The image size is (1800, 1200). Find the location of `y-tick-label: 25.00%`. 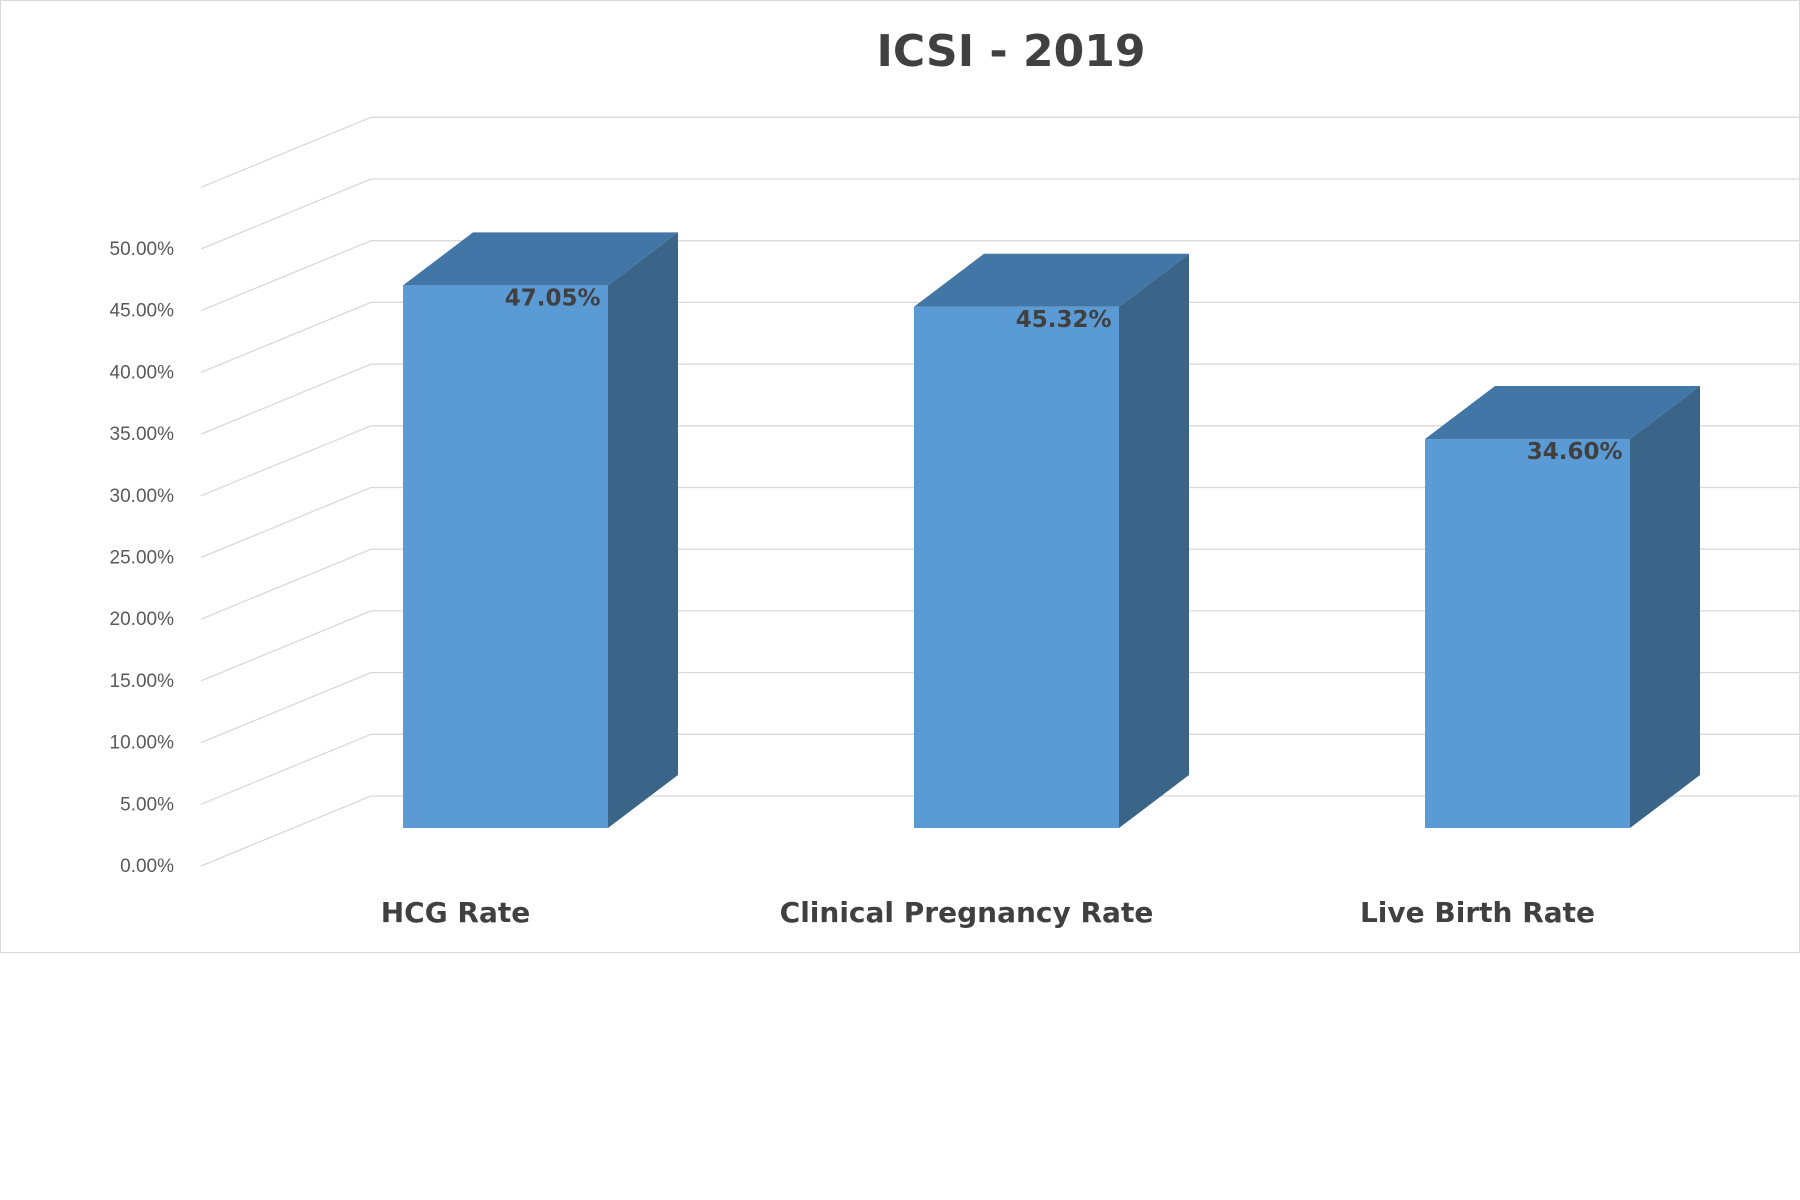

y-tick-label: 25.00% is located at coordinates (142, 558).